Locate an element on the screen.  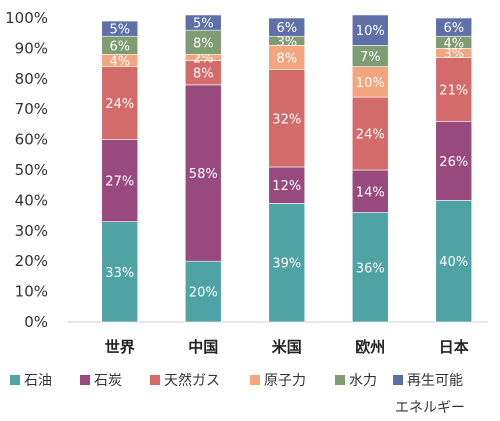
data-label: 39% is located at coordinates (286, 264).